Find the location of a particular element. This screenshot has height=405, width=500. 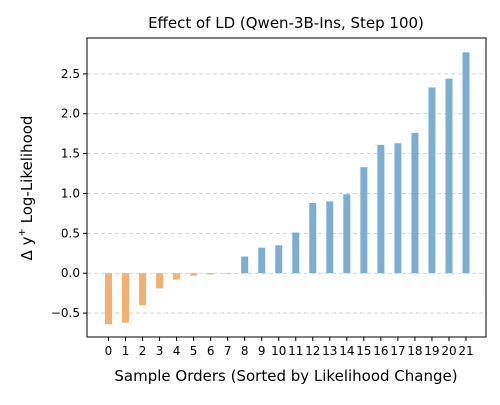

y-tick-label: 1.5 is located at coordinates (70, 154).